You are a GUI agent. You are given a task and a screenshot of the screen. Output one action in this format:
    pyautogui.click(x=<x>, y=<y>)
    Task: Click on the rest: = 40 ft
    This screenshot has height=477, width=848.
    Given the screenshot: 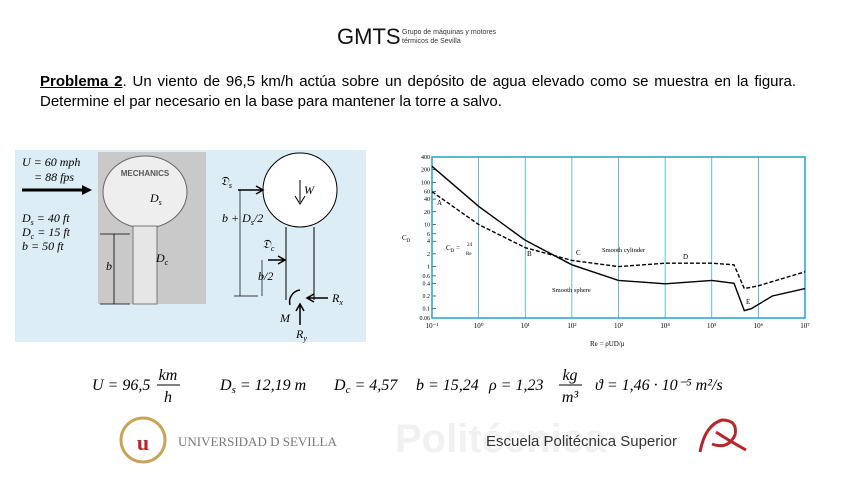 What is the action you would take?
    pyautogui.click(x=52, y=218)
    